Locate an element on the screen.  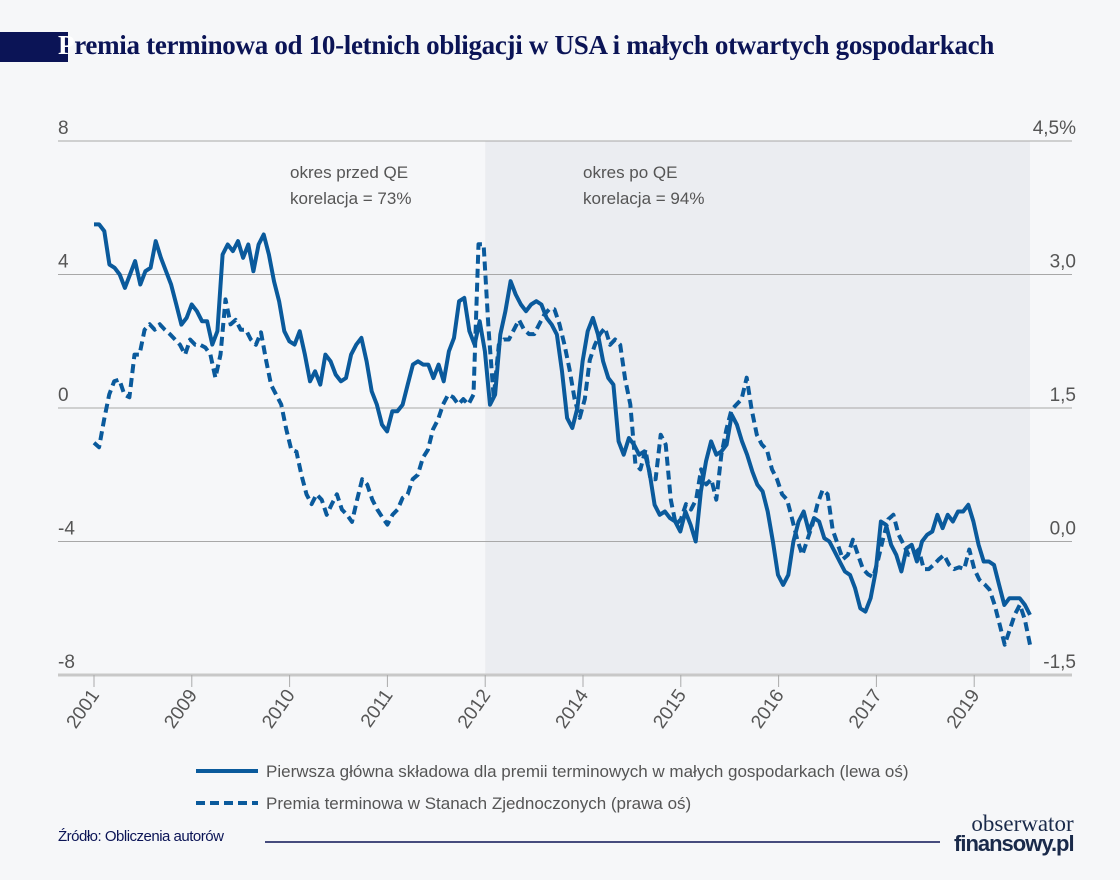
annotation: korelacja = 73% is located at coordinates (350, 198).